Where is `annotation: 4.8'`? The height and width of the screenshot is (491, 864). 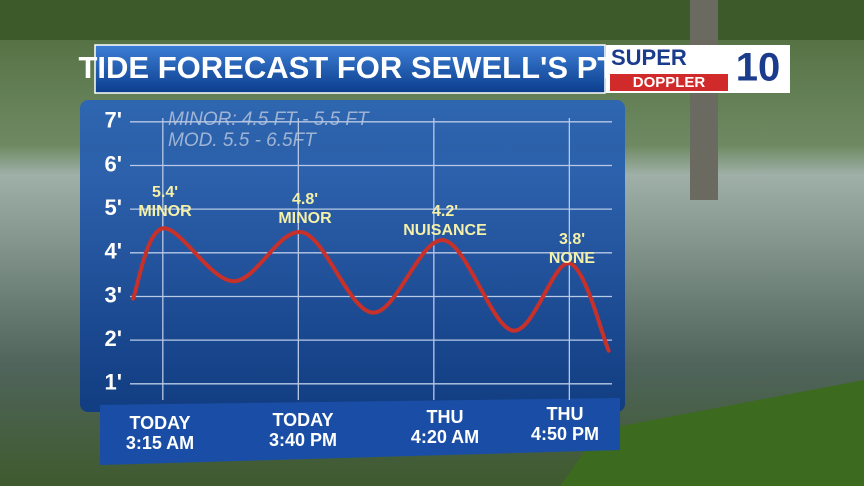
annotation: 4.8' is located at coordinates (305, 199).